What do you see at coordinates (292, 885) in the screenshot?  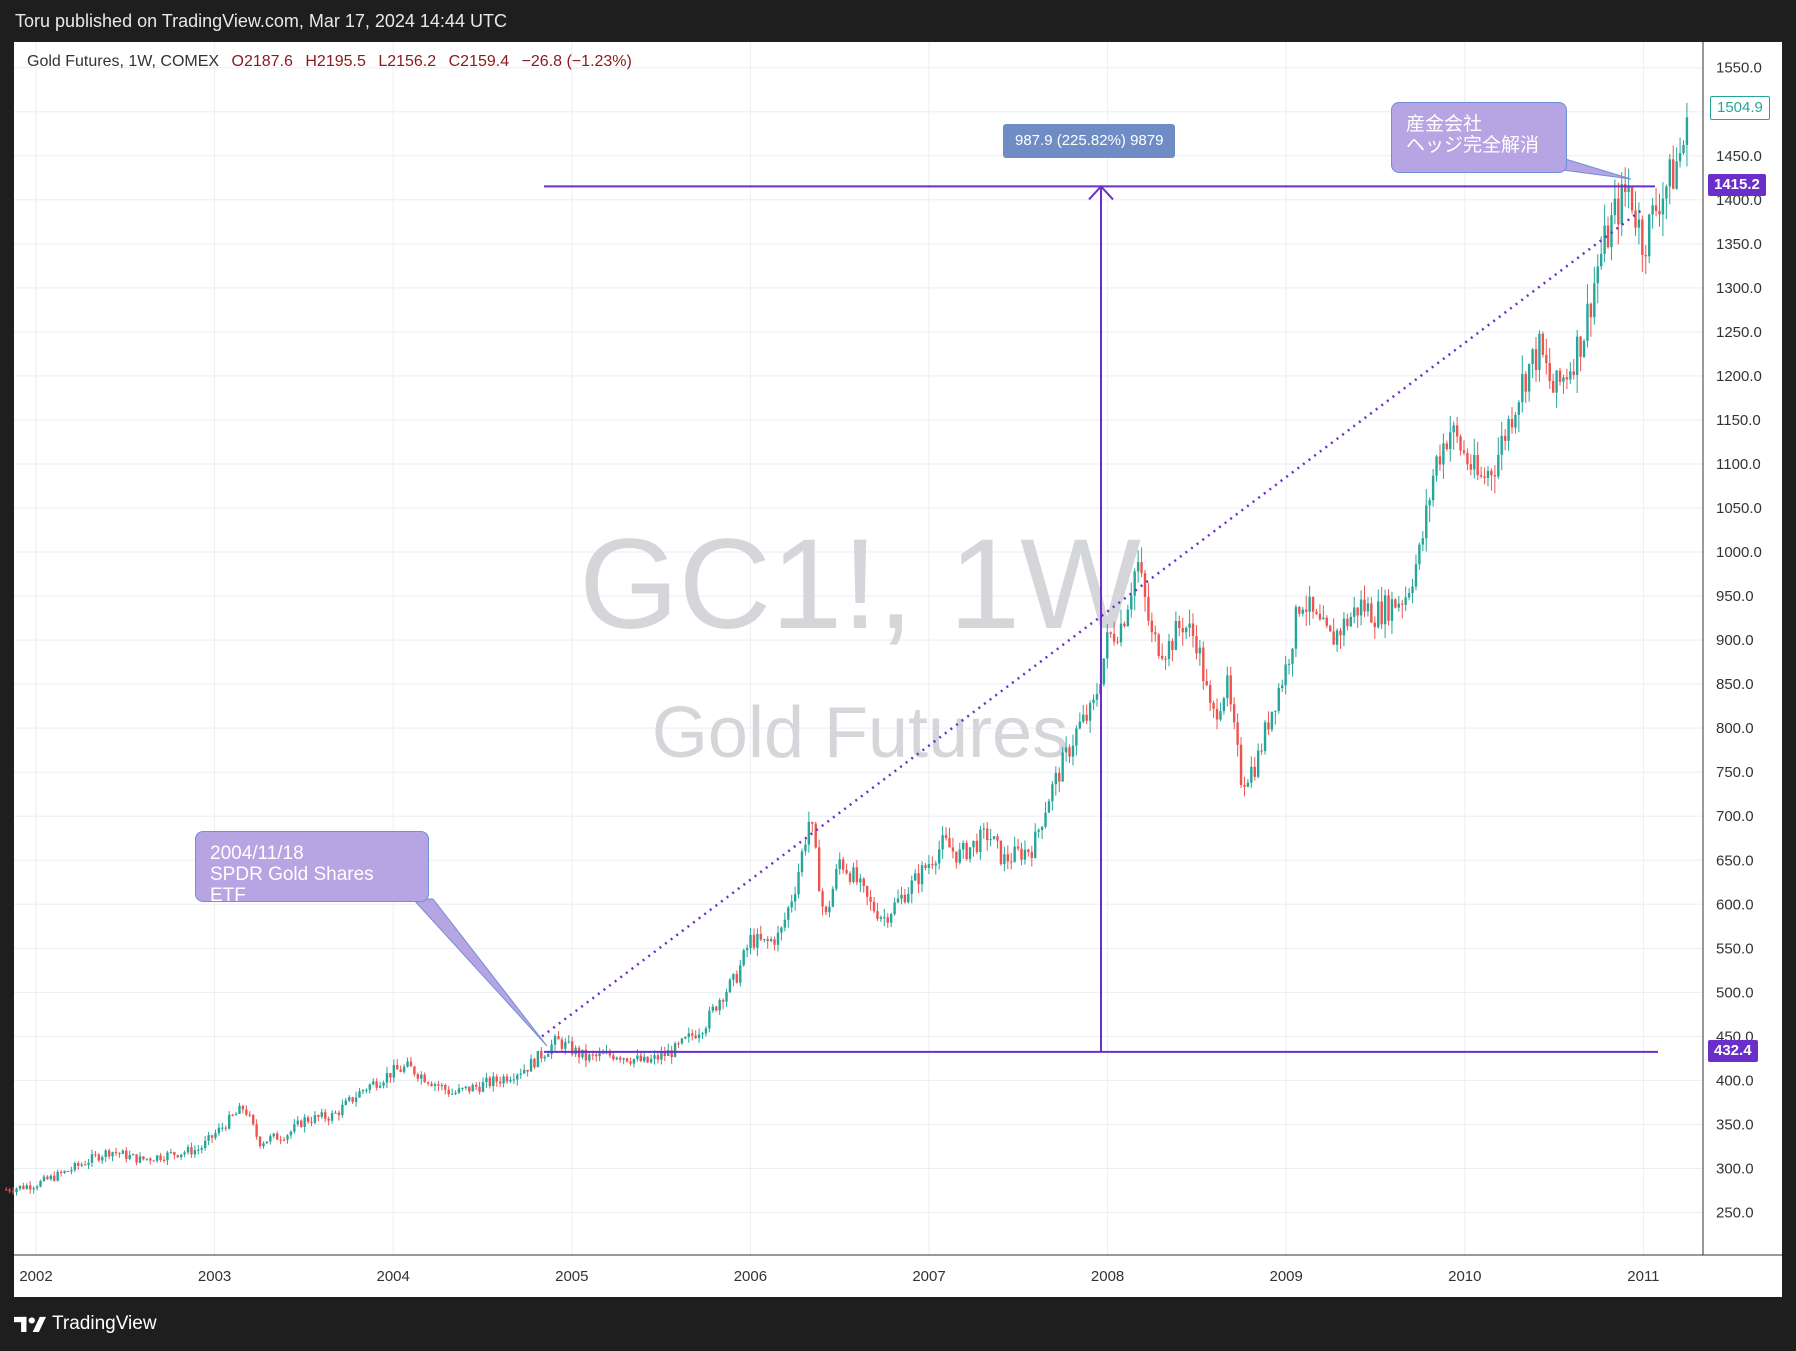 I see `etf-callout-text: SPDR Gold Shares ETF` at bounding box center [292, 885].